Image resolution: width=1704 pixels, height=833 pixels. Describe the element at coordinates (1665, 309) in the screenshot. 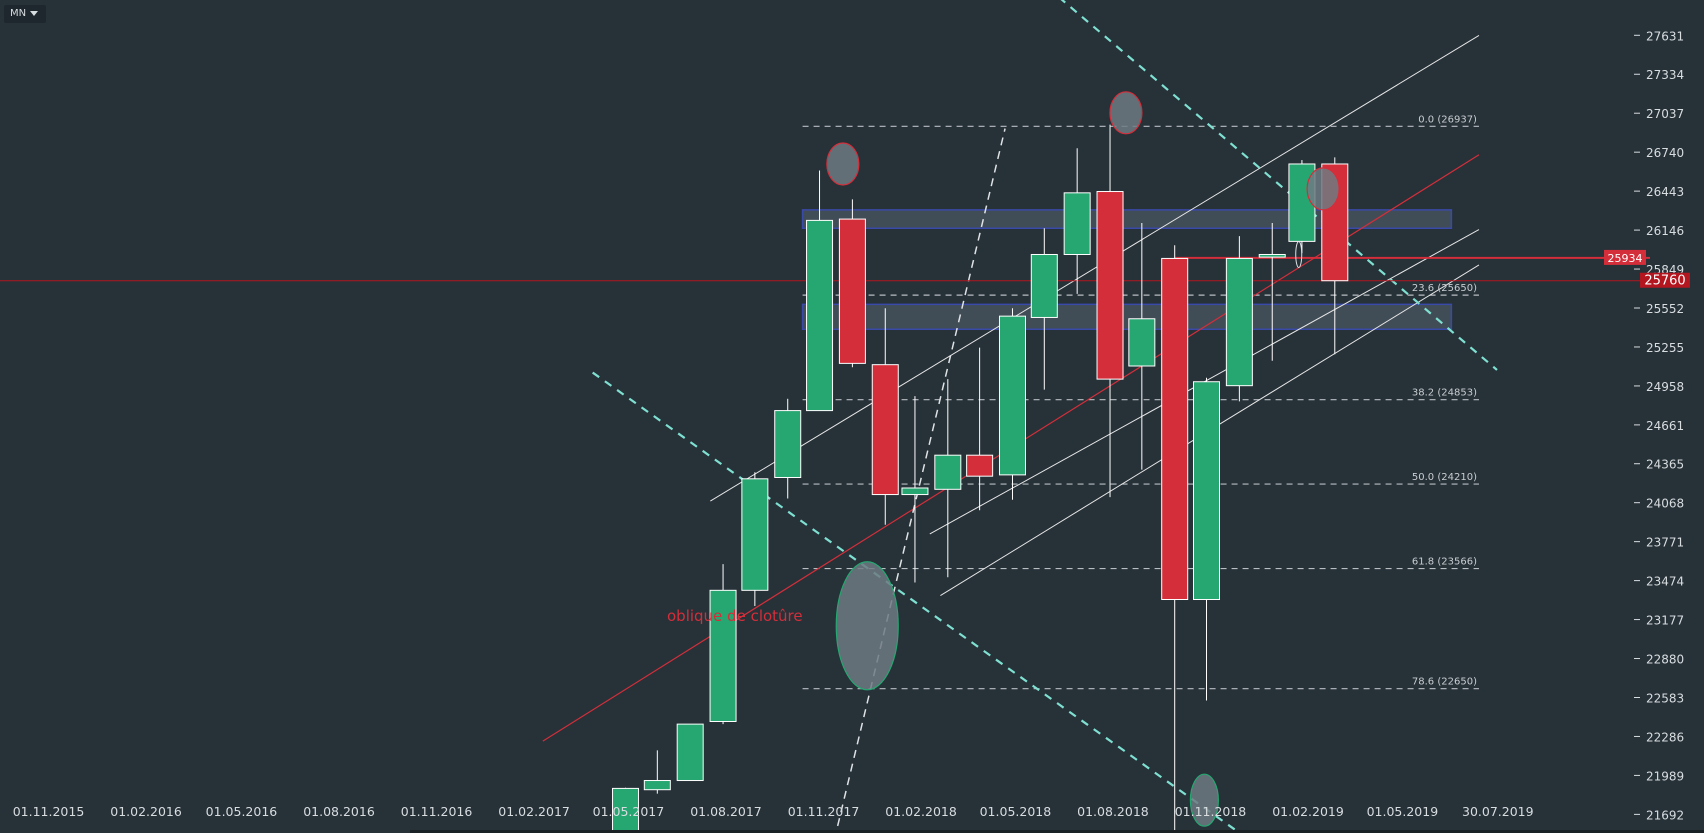

I see `price-tick-label: 25552` at that location.